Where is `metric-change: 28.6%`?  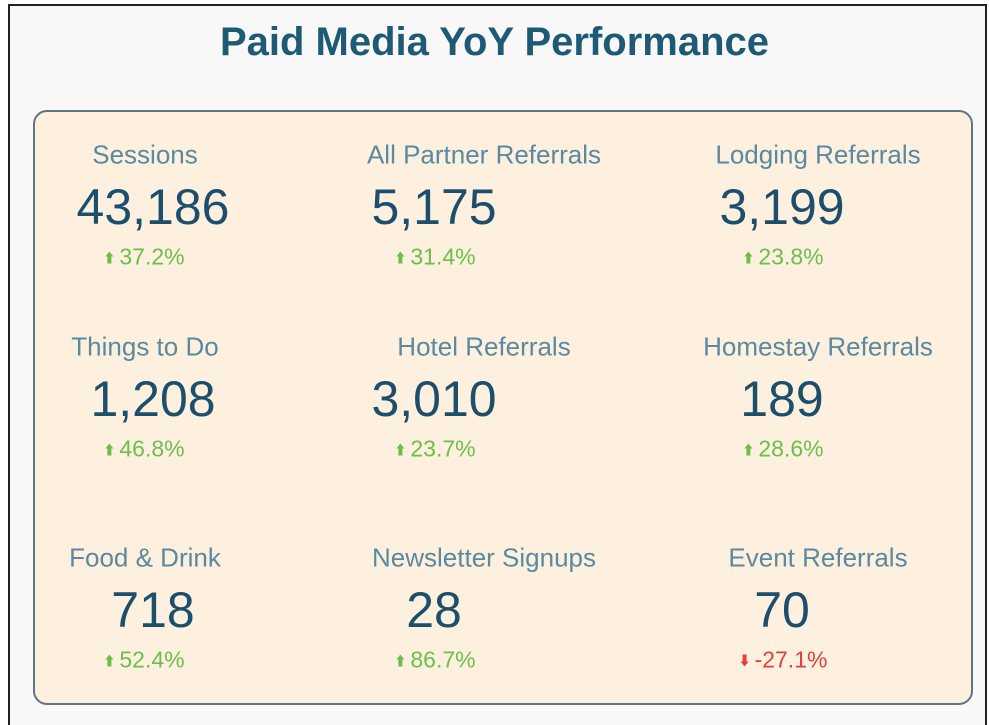
metric-change: 28.6% is located at coordinates (784, 449).